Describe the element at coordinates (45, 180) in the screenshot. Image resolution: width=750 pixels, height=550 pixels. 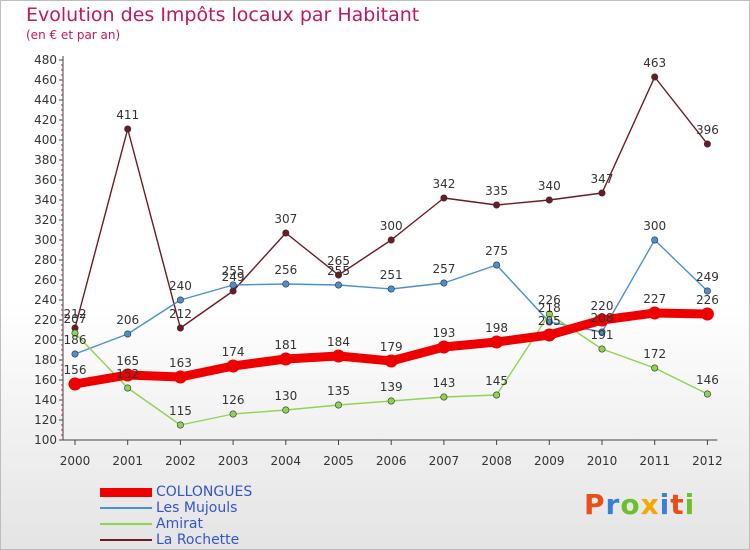
I see `y-tick-label: 360` at that location.